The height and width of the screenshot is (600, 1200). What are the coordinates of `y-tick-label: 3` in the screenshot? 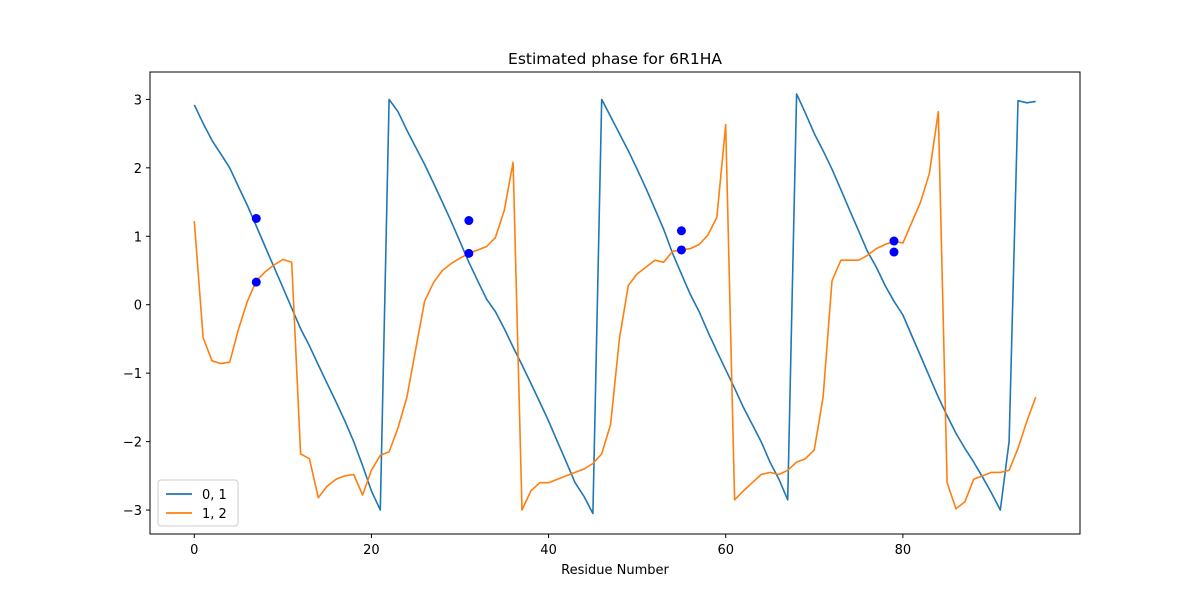 It's located at (138, 100).